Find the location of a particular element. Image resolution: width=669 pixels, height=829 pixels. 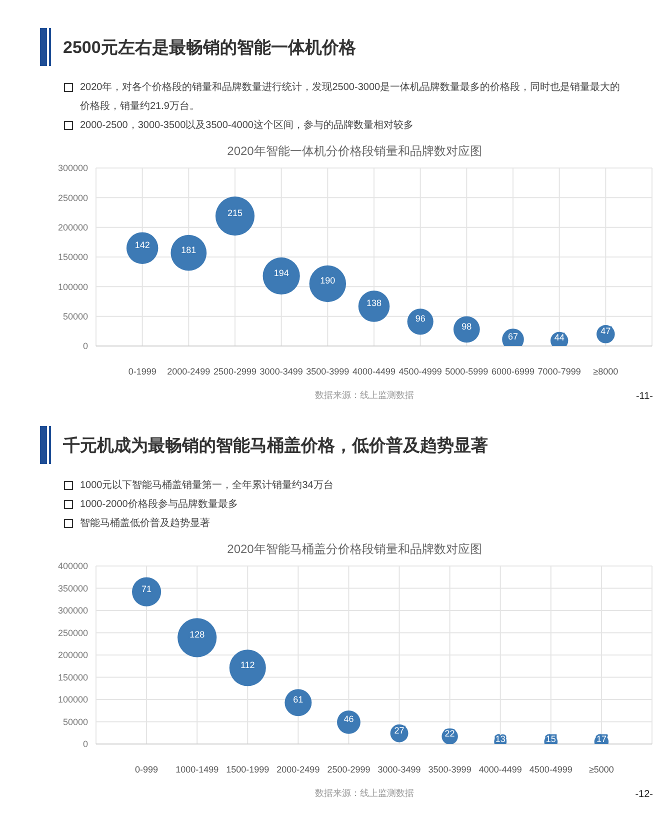

data-label: 142 is located at coordinates (142, 245).